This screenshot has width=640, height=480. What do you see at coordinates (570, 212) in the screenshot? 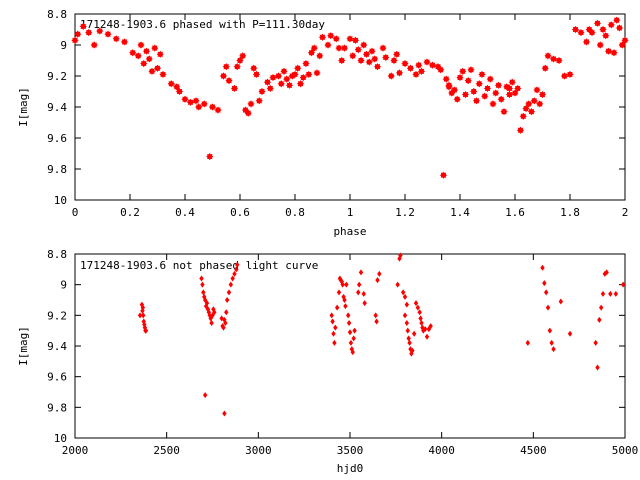
I see `x-tick-label: 1.8` at bounding box center [570, 212].